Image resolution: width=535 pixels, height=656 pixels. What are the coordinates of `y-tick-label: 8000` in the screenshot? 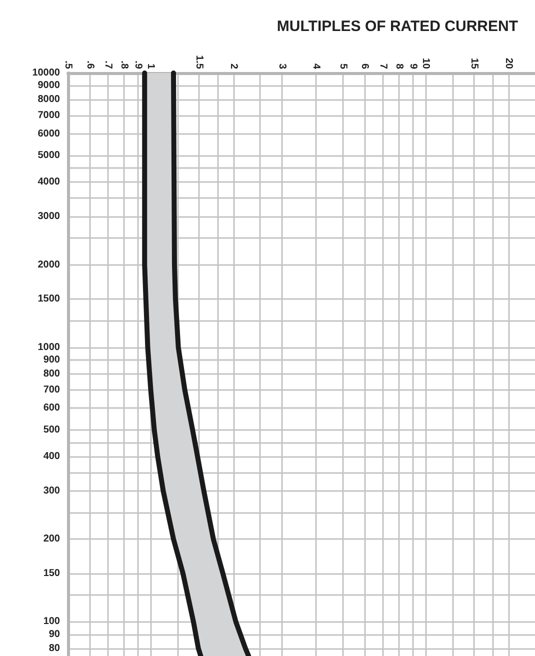 It's located at (49, 100).